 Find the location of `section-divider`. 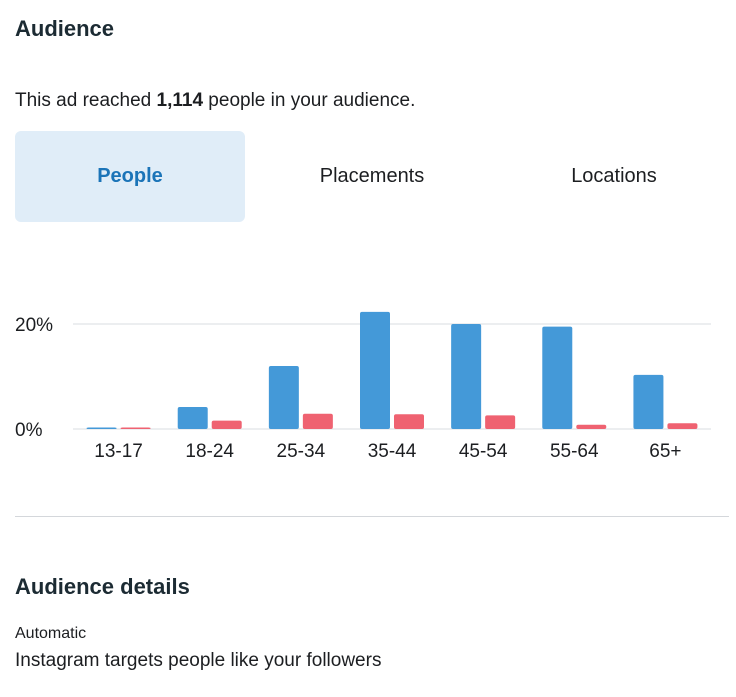

section-divider is located at coordinates (372, 516).